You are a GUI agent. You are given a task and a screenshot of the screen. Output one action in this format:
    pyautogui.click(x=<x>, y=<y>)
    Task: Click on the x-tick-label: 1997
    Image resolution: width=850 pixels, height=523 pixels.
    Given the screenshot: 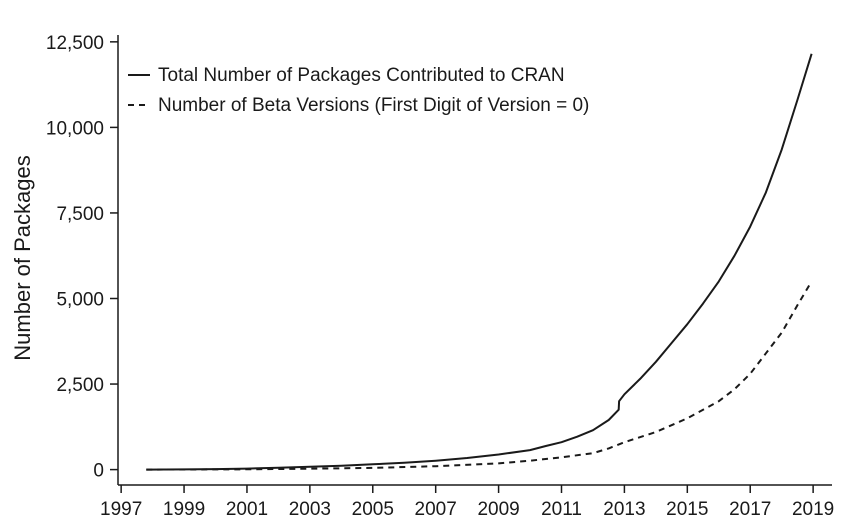 What is the action you would take?
    pyautogui.click(x=121, y=509)
    